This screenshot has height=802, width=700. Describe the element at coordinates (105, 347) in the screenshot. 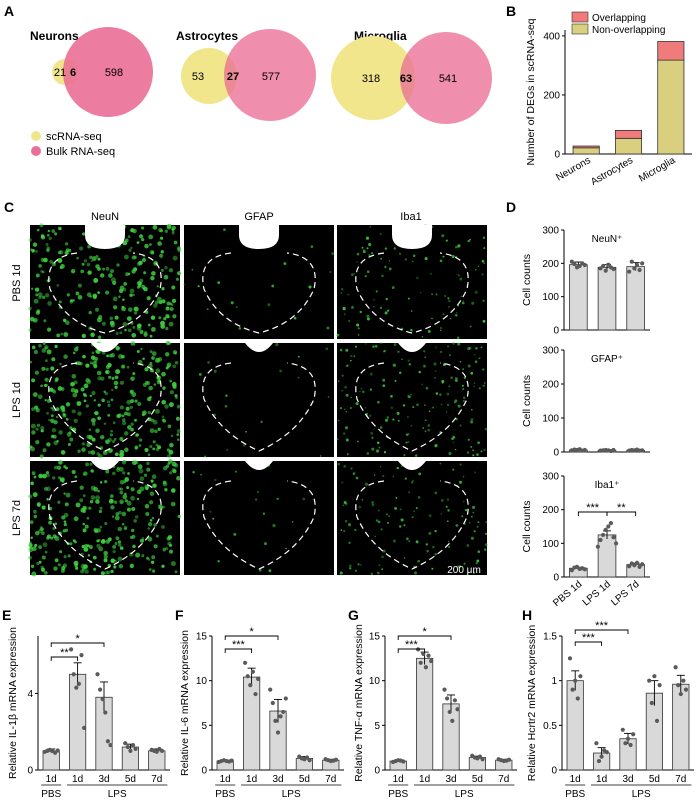

I see `ventricle-shape` at that location.